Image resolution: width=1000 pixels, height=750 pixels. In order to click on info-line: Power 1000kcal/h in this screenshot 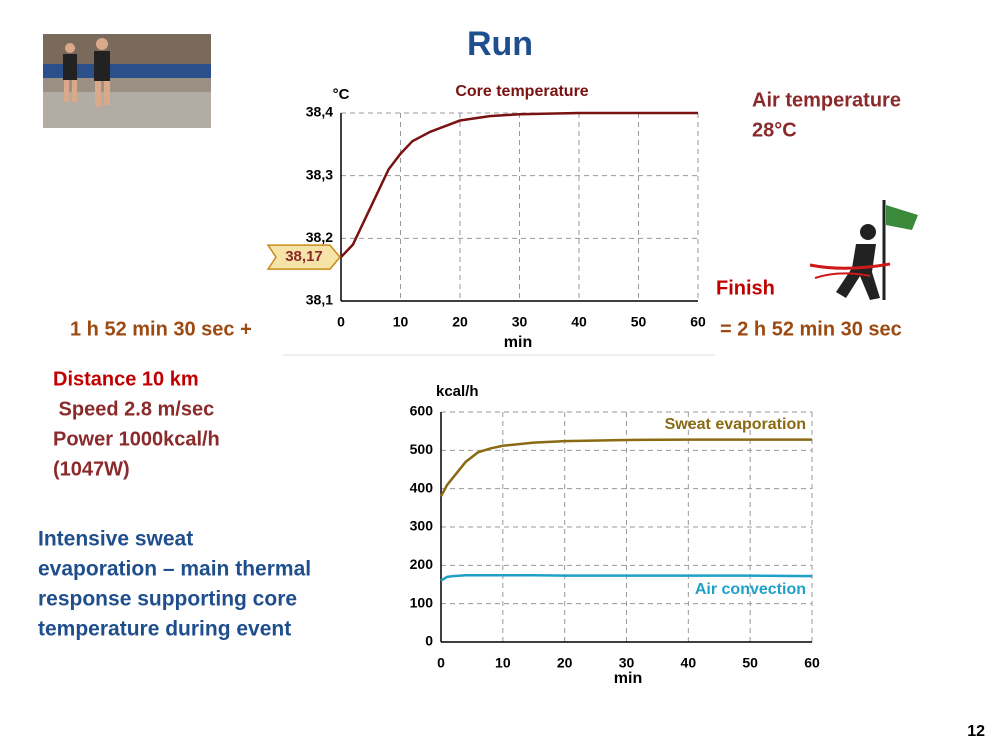, I will do `click(136, 439)`.